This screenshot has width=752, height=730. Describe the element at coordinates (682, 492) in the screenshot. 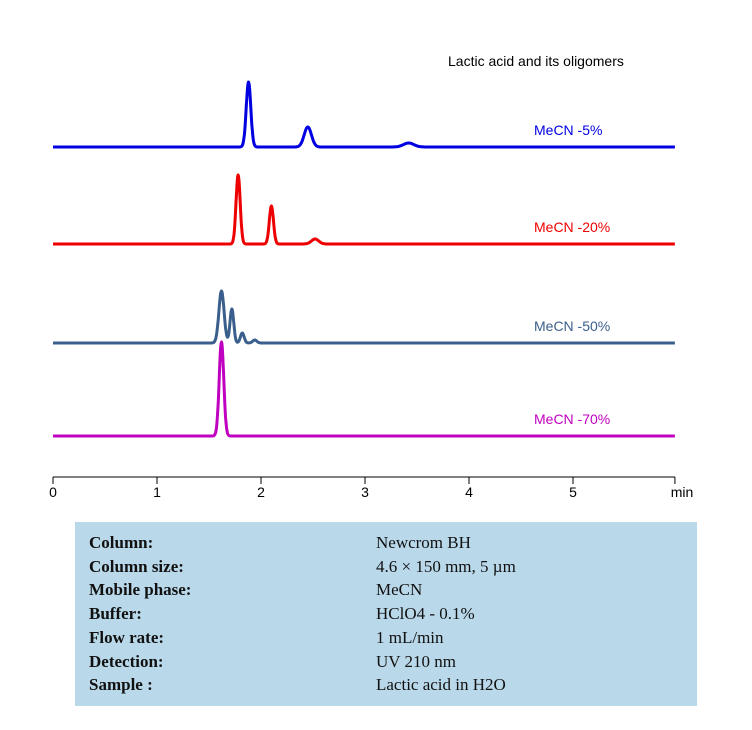

I see `x-axis-label: min` at that location.